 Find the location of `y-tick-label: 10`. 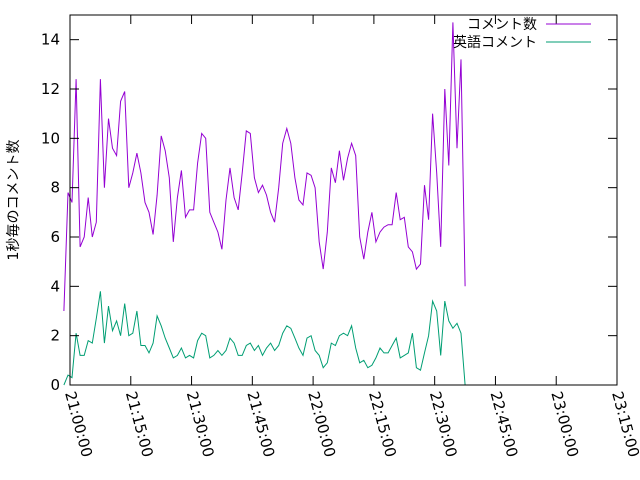

y-tick-label: 10 is located at coordinates (50, 138).